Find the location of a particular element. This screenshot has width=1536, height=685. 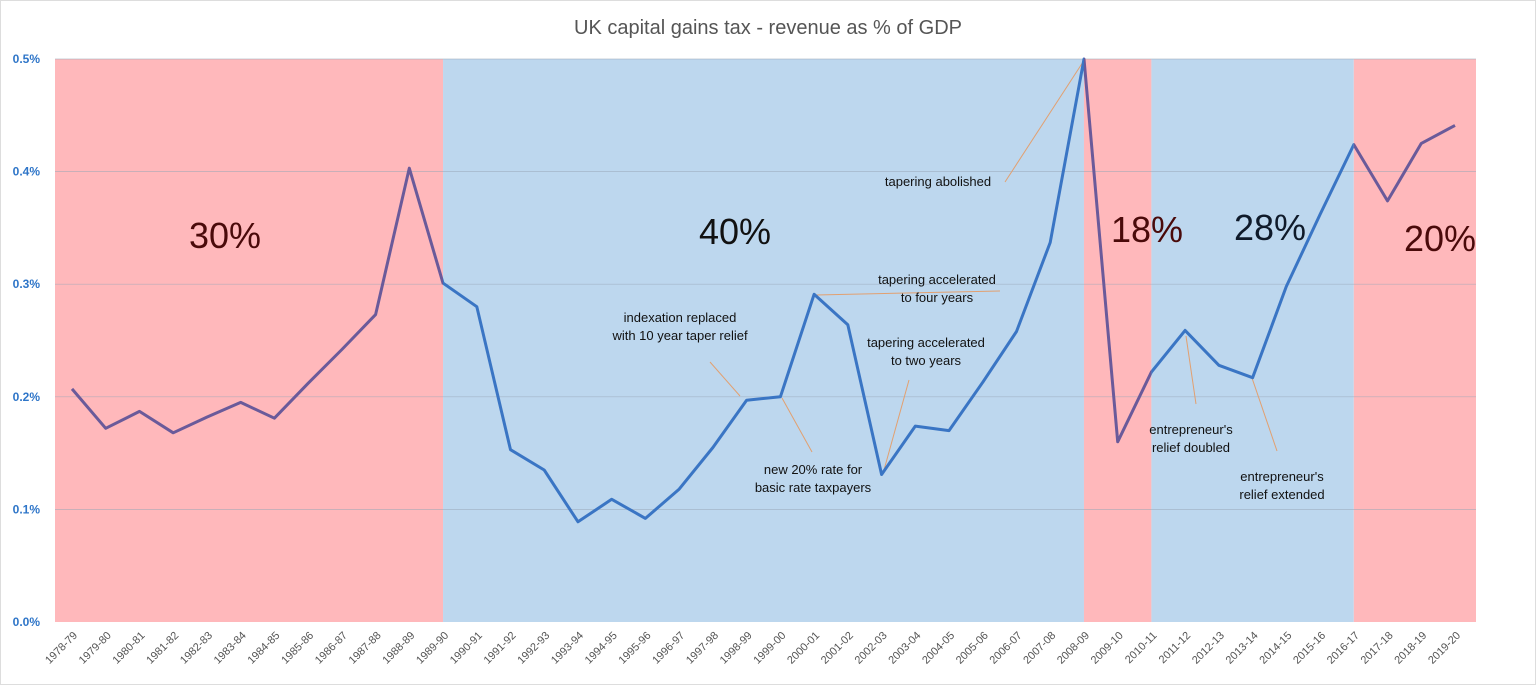

annotation-text: basic rate taxpayers is located at coordinates (813, 487).